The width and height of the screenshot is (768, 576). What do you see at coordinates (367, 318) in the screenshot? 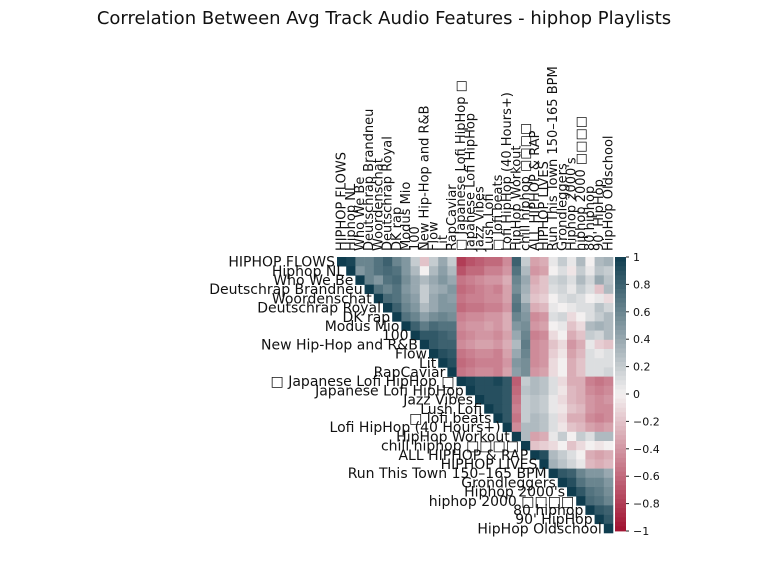
I see `row-label: DK rap` at bounding box center [367, 318].